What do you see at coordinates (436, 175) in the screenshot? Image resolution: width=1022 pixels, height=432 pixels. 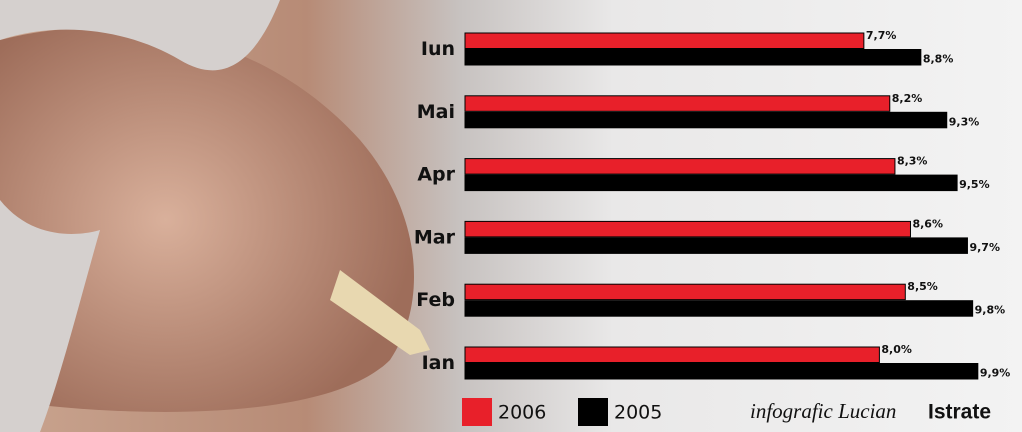 I see `y-tick-label: Apr` at bounding box center [436, 175].